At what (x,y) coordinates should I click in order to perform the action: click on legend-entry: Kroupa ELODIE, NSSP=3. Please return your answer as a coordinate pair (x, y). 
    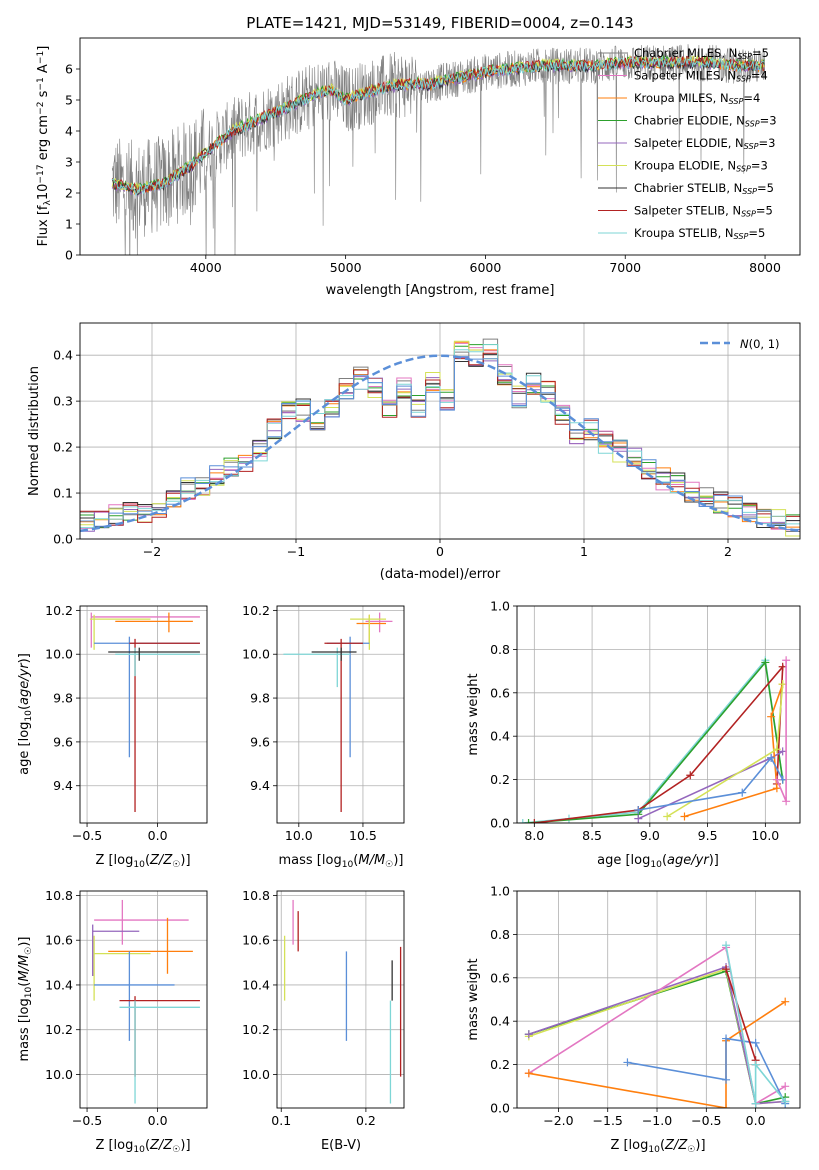
    Looking at the image, I should click on (701, 166).